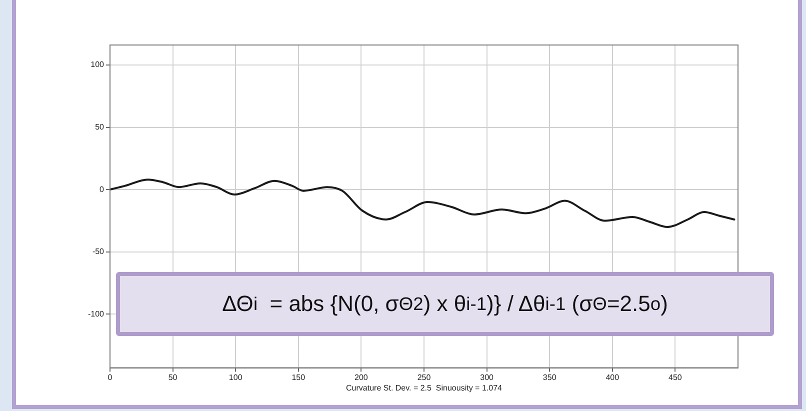  Describe the element at coordinates (361, 377) in the screenshot. I see `x-tick-label: 200` at that location.